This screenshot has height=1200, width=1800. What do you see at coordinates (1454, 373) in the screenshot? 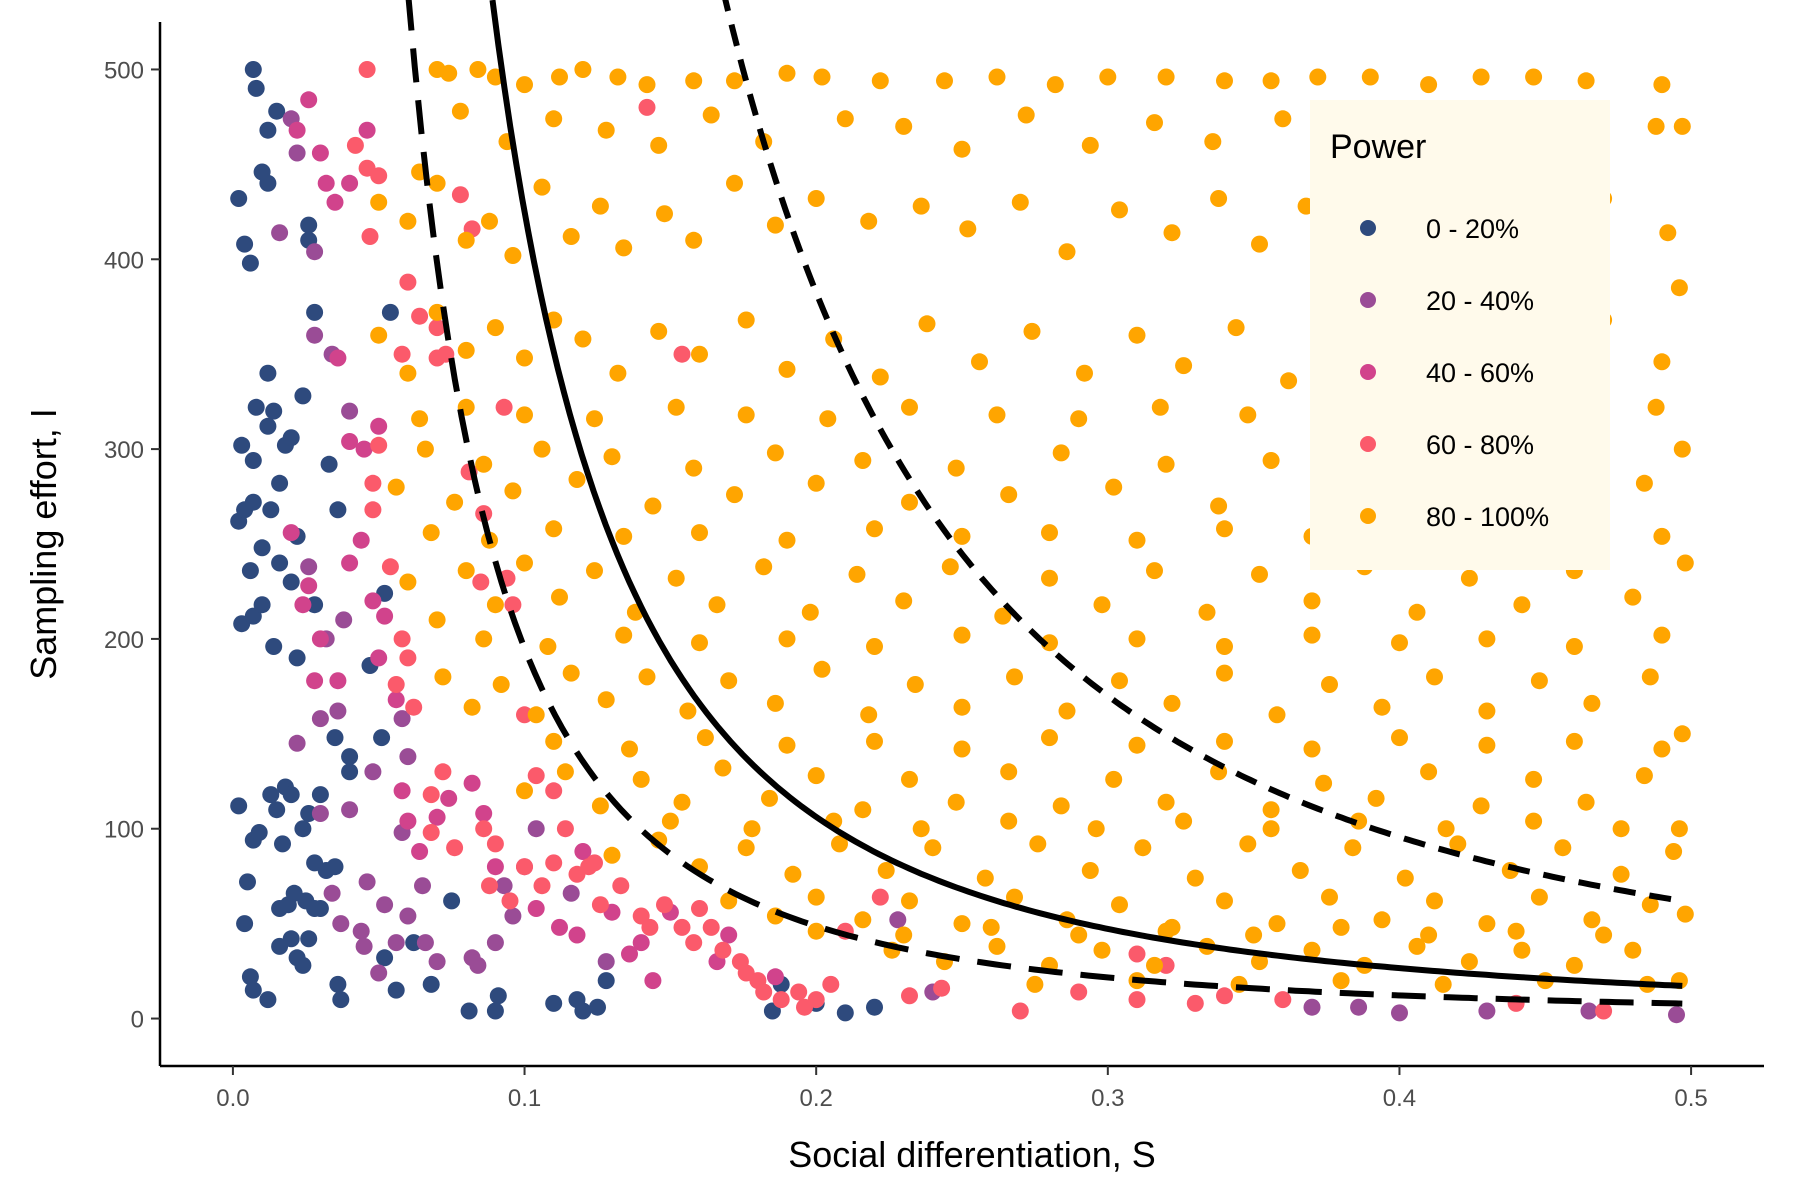
I see `legend-entries: 0 - 20% 20 - 40% 40 - 60% 60 - 80% 80 - 100%` at bounding box center [1454, 373].